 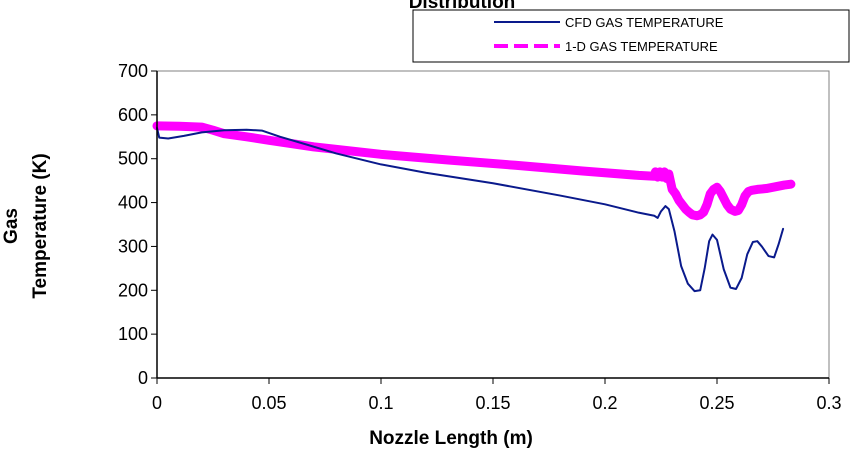 What do you see at coordinates (268, 403) in the screenshot?
I see `x-tick-label: 0.05` at bounding box center [268, 403].